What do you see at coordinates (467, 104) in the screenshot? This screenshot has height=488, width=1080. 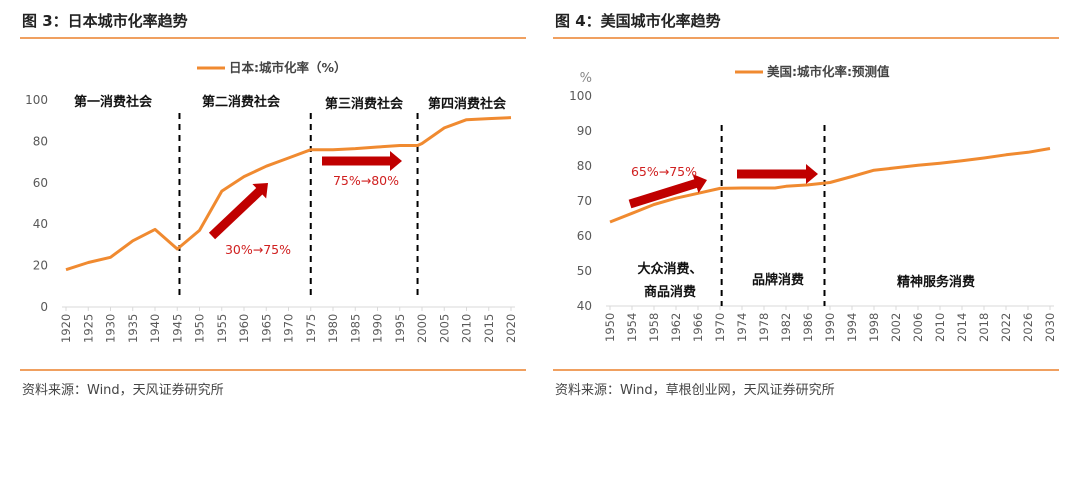 I see `period-label: 第四消费社会` at bounding box center [467, 104].